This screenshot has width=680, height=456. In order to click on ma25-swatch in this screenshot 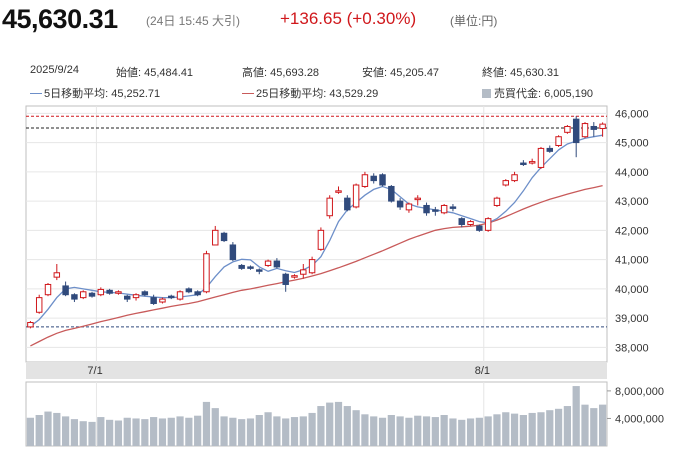, I will do `click(248, 93)`.